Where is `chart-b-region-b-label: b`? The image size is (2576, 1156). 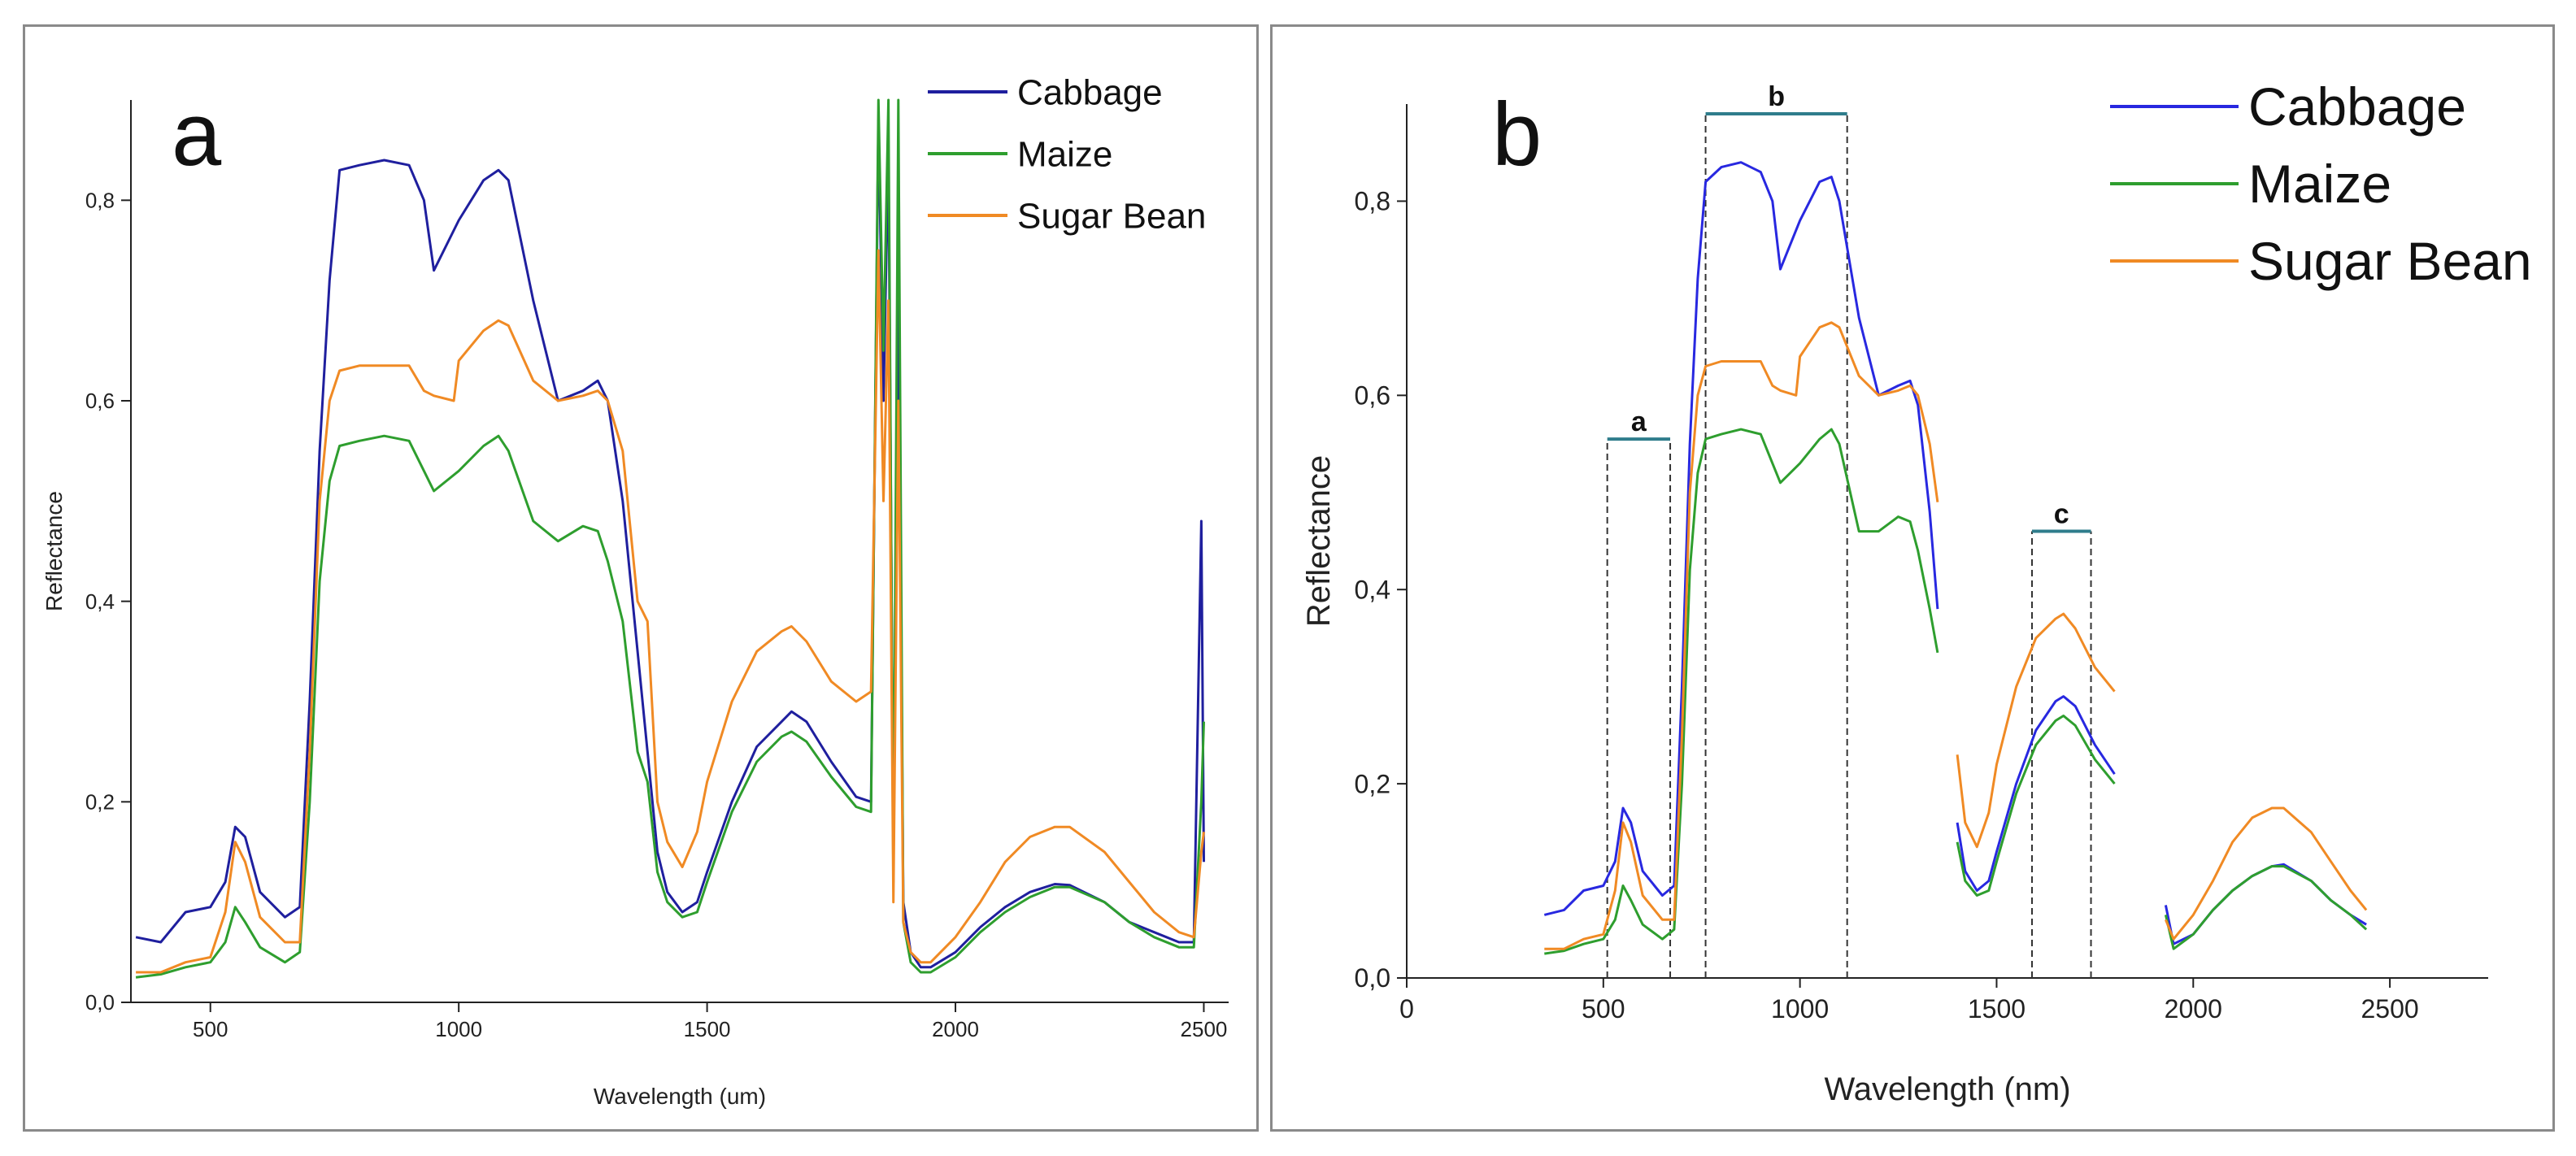
chart-b-region-b-label: b is located at coordinates (1777, 96).